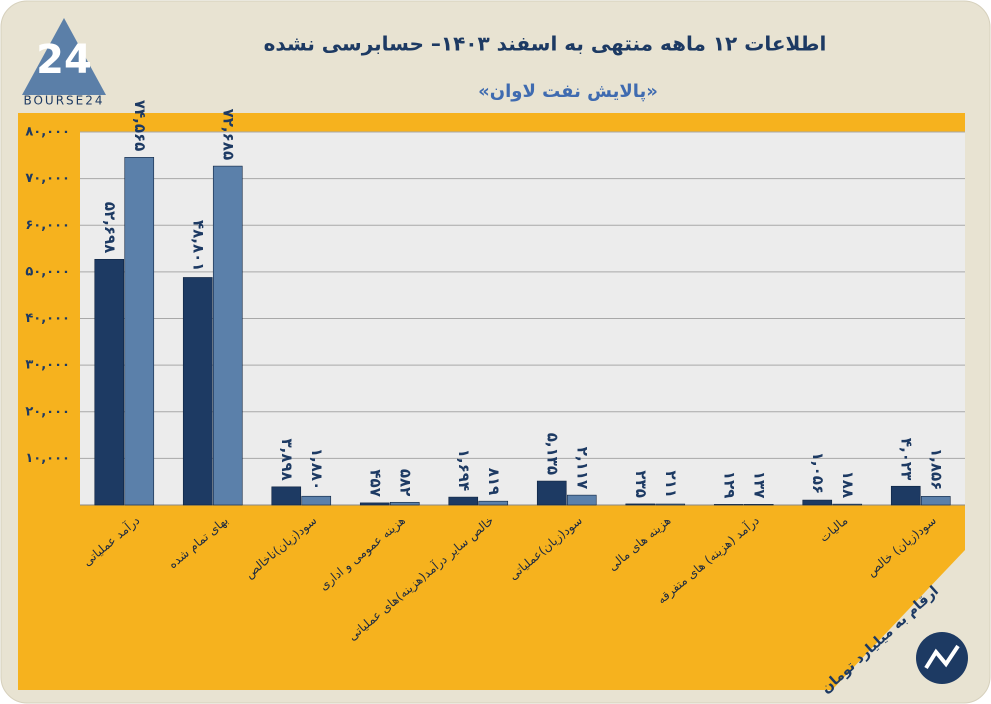 This screenshot has width=991, height=704. I want to click on value-label: ۱,۸۵۶, so click(936, 469).